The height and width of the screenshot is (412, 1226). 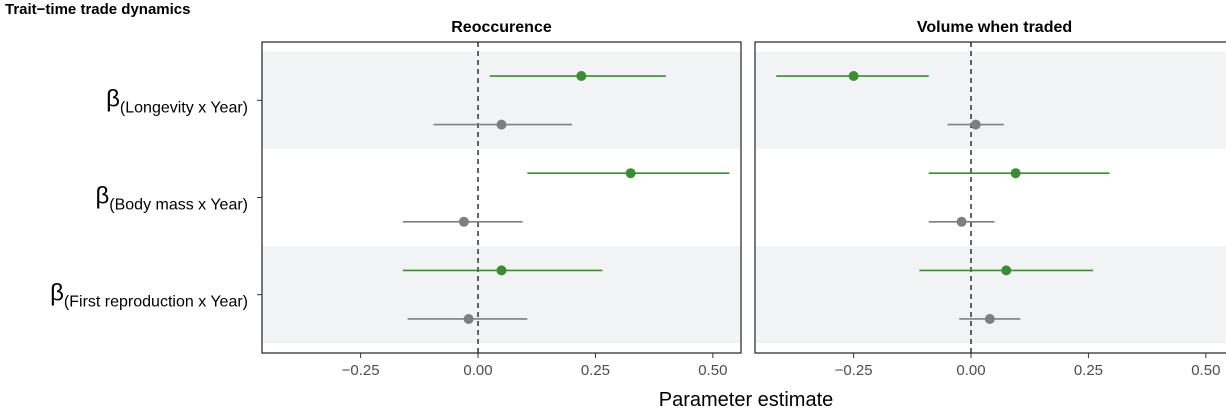 I want to click on term-label: β(First reproduction x Year), so click(x=149, y=295).